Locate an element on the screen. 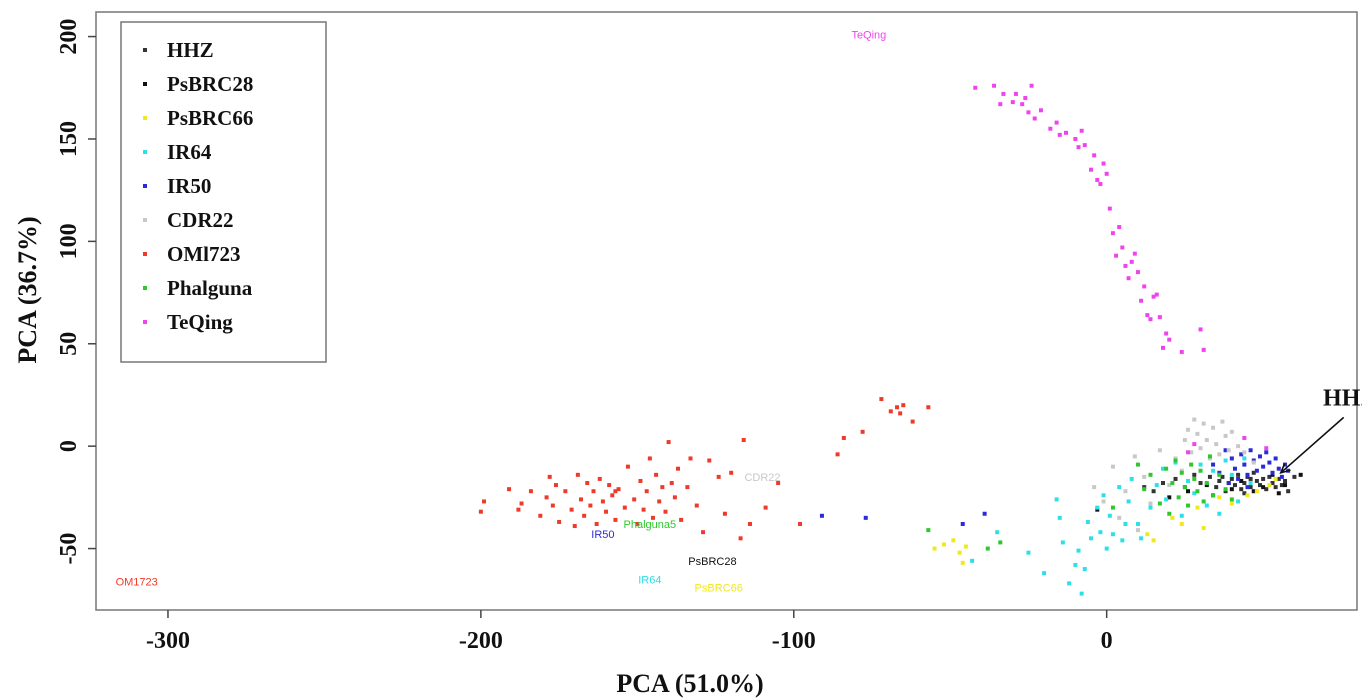 Image resolution: width=1362 pixels, height=698 pixels. x-tick-label: -100 is located at coordinates (794, 641).